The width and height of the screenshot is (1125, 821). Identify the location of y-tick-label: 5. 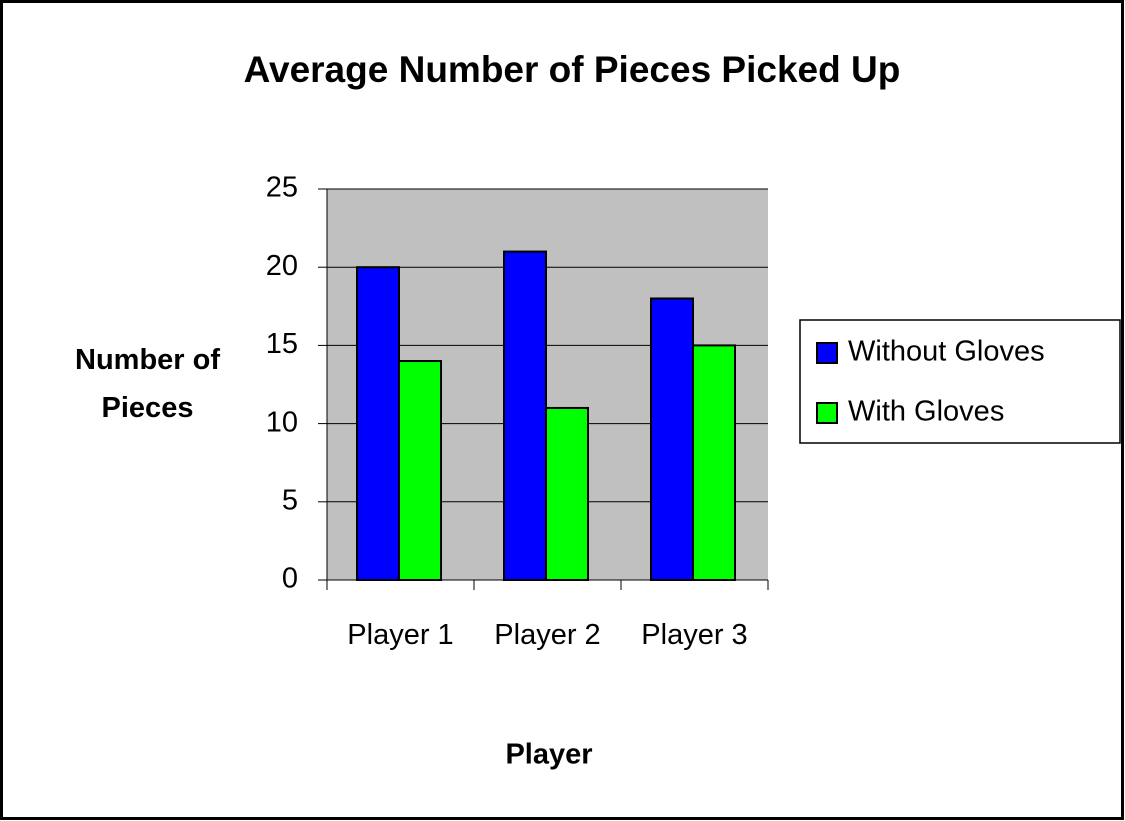
(290, 500).